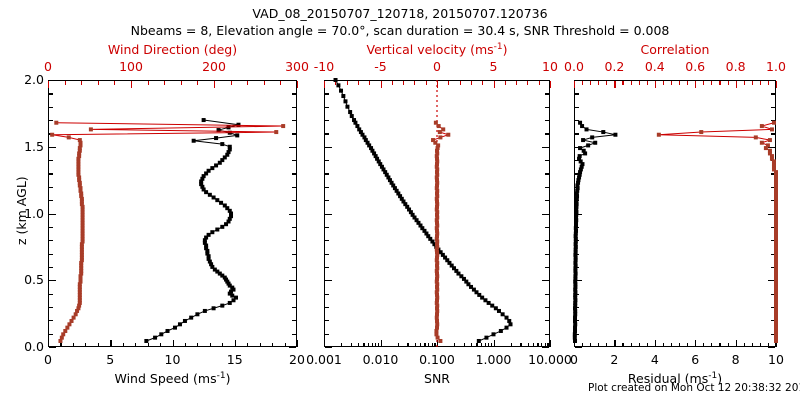 This screenshot has width=800, height=400. Describe the element at coordinates (654, 66) in the screenshot. I see `top-tick-label: 0.4` at that location.